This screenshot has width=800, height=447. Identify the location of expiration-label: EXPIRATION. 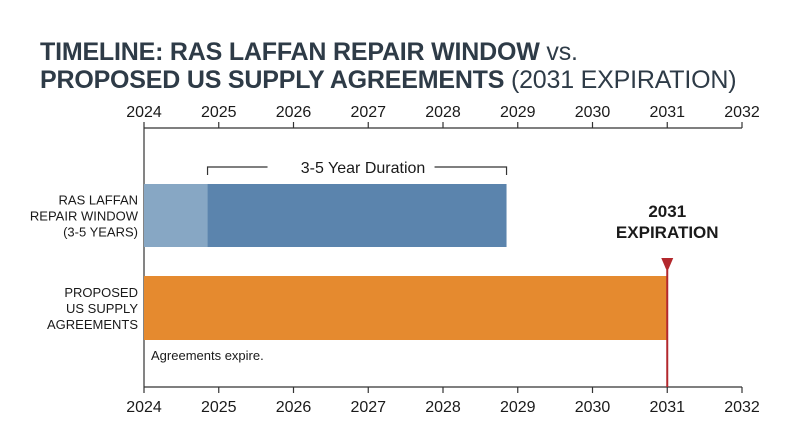
(667, 232).